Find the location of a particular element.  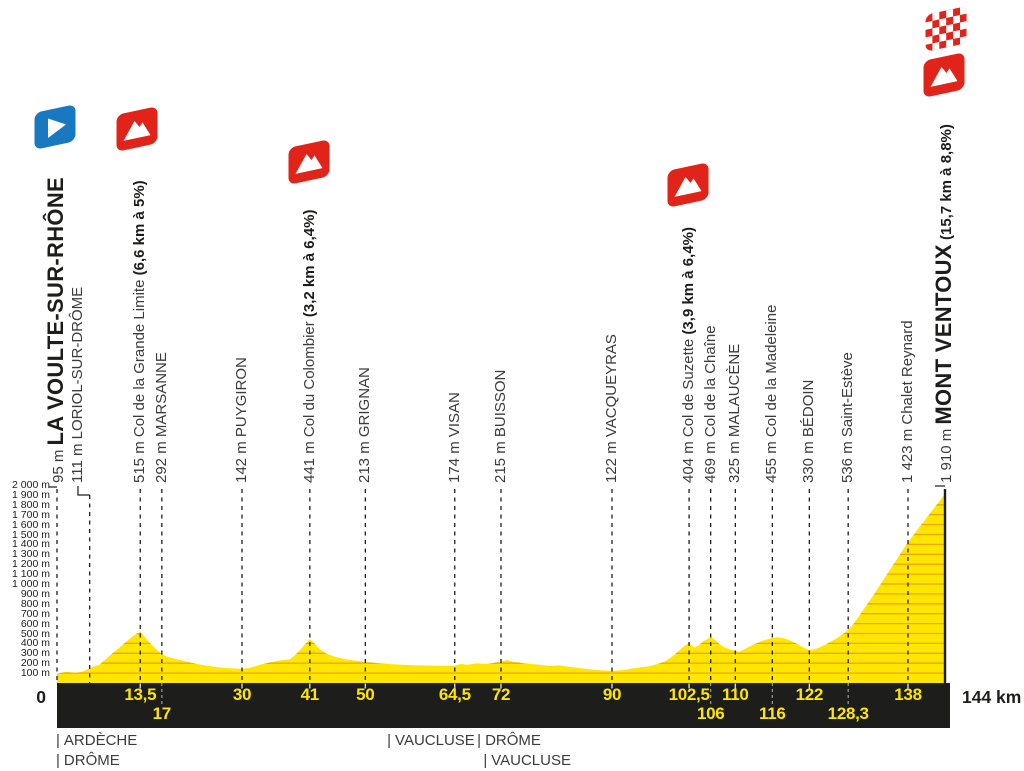

waypoint-label: 122 m VACQUEYRAS is located at coordinates (612, 408).